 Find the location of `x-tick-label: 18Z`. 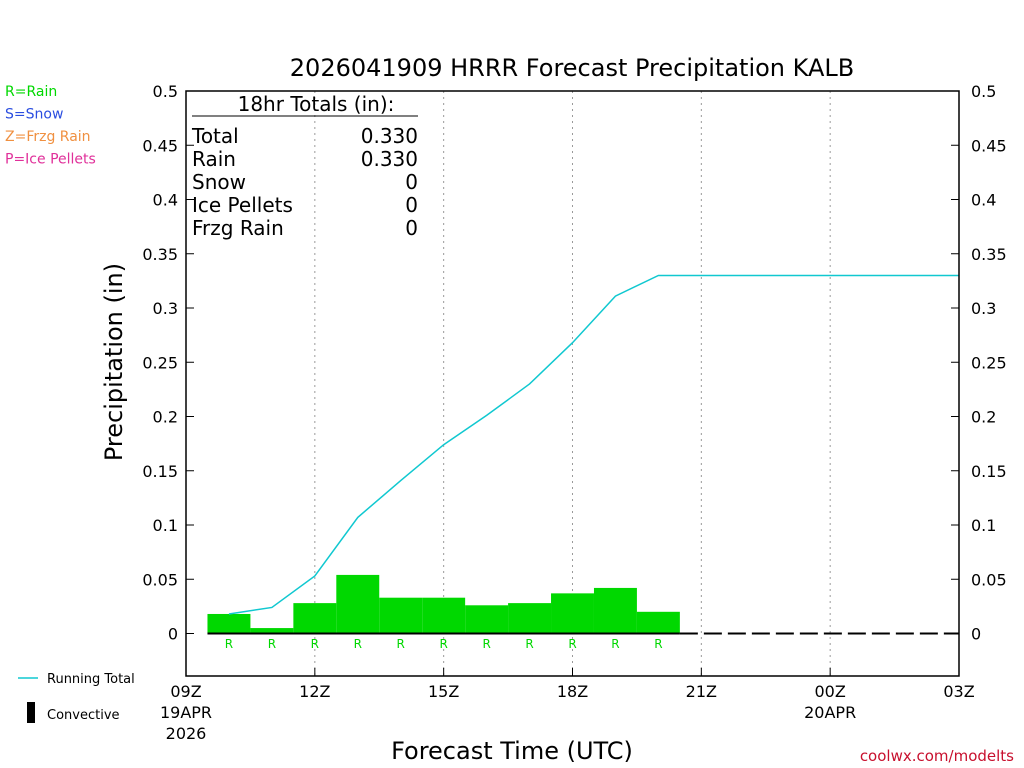

x-tick-label: 18Z is located at coordinates (572, 691).